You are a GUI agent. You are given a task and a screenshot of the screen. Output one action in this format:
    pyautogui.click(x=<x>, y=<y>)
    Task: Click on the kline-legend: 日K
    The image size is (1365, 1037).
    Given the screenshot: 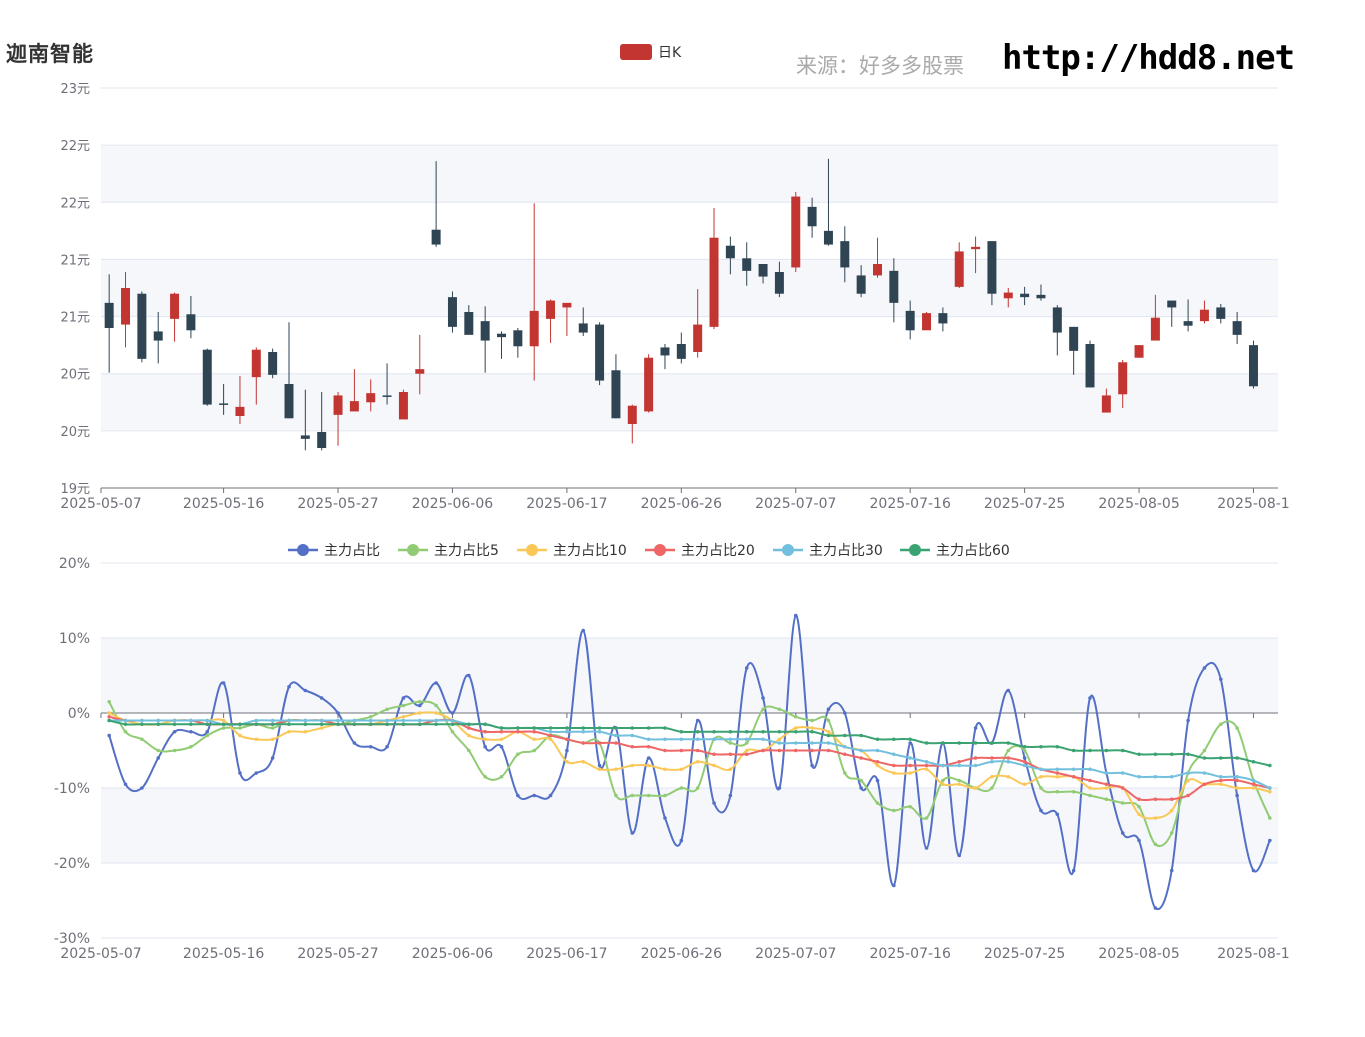 What is the action you would take?
    pyautogui.click(x=651, y=52)
    